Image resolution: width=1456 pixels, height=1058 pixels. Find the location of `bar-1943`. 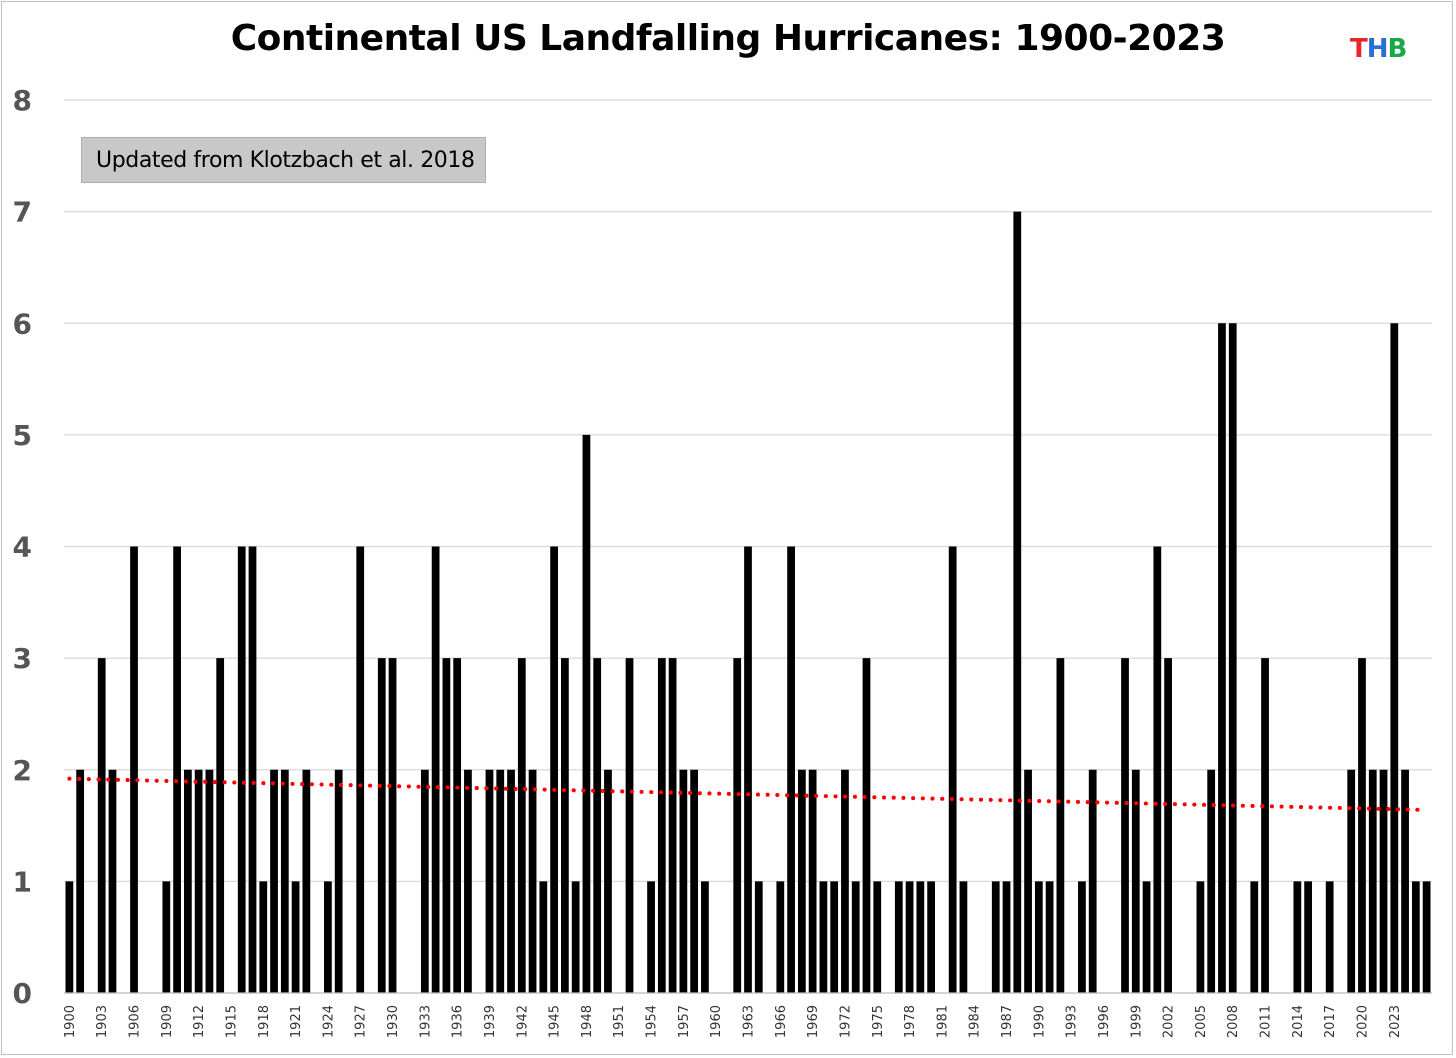

bar-1943 is located at coordinates (532, 881).